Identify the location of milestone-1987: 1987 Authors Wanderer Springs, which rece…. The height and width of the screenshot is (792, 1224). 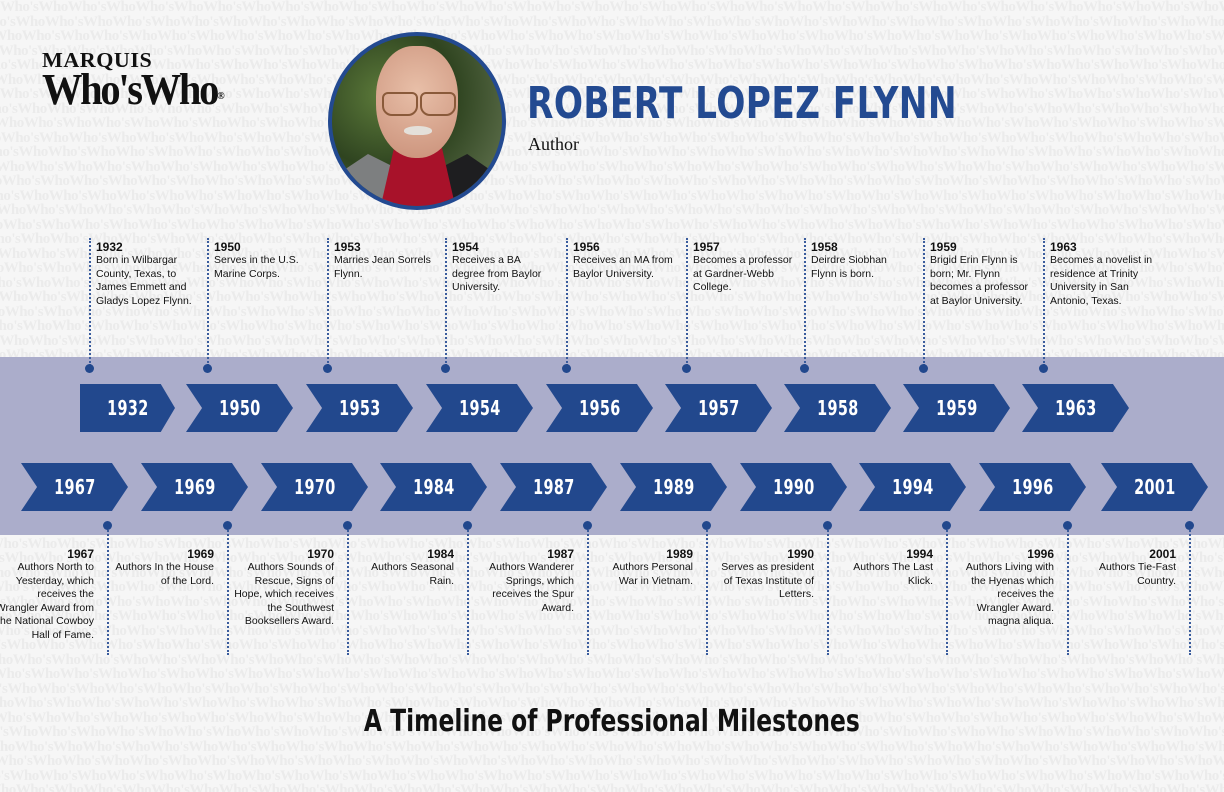
(524, 581).